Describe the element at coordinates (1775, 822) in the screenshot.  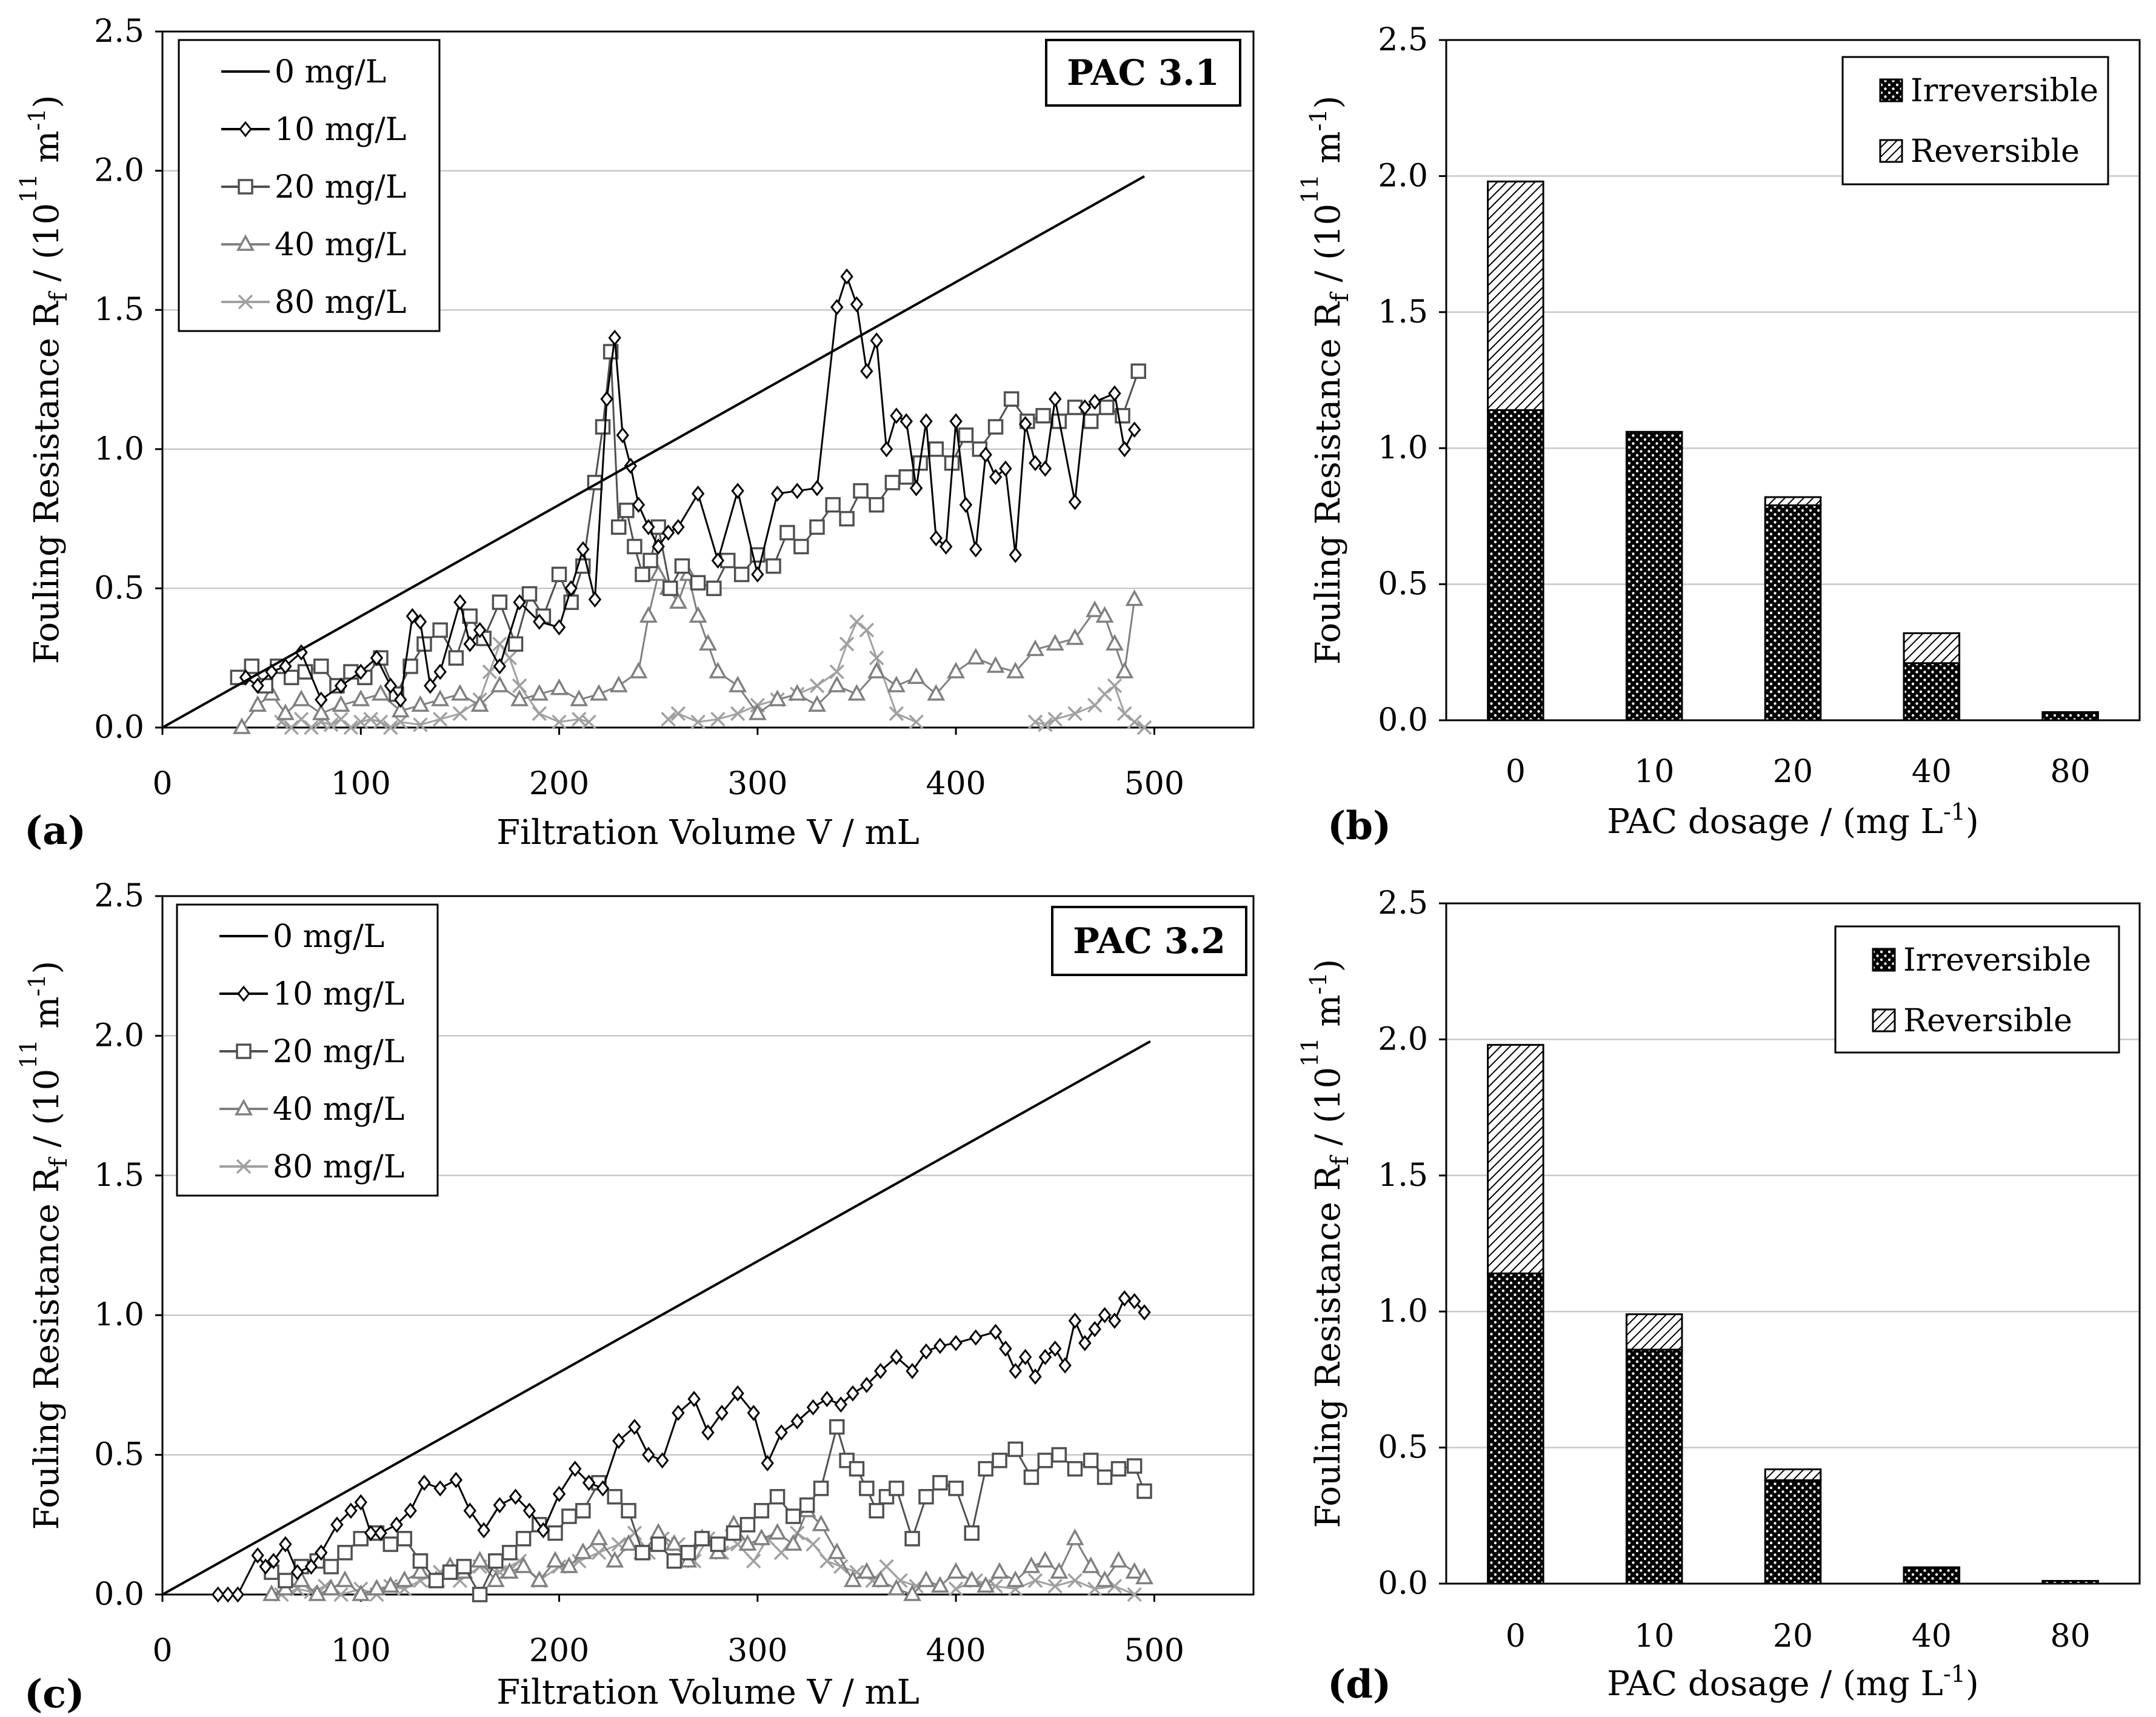
I see `x-axis-label-part: PAC dosage / (mg L` at that location.